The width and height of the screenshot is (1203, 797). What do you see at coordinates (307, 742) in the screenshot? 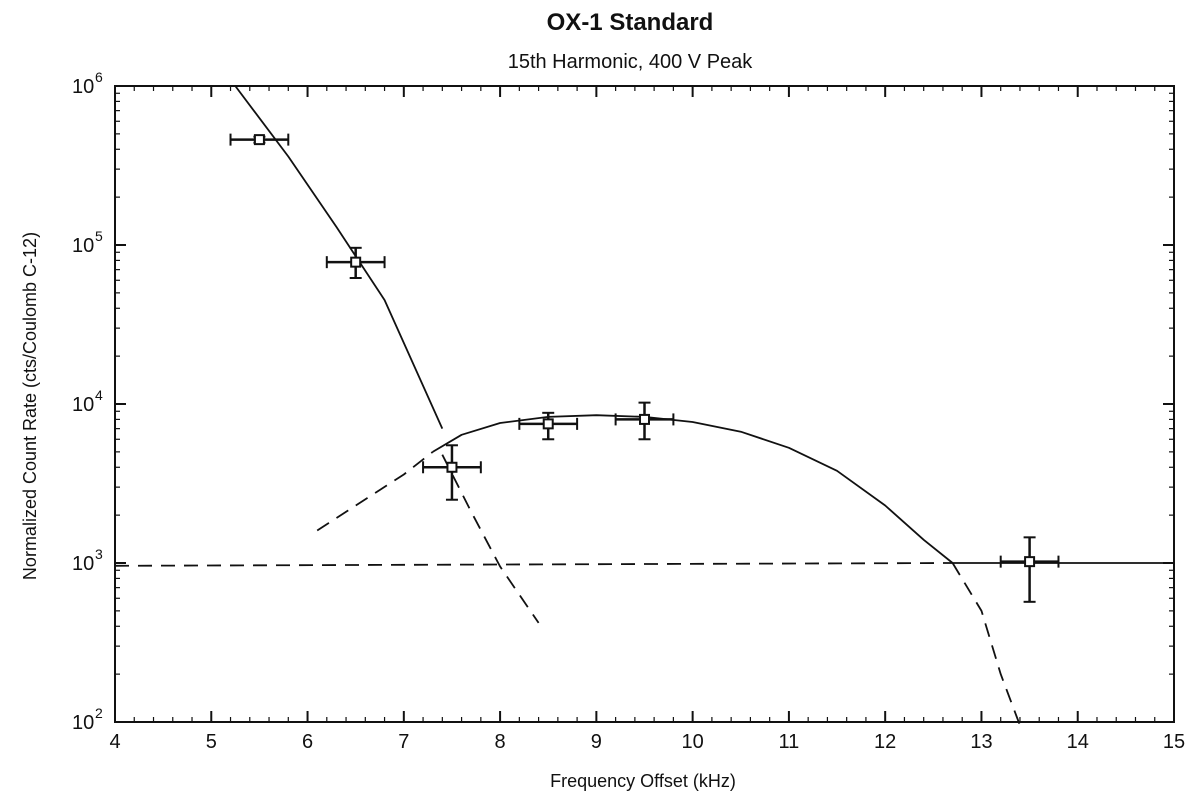
I see `x-tick-label: 6` at bounding box center [307, 742].